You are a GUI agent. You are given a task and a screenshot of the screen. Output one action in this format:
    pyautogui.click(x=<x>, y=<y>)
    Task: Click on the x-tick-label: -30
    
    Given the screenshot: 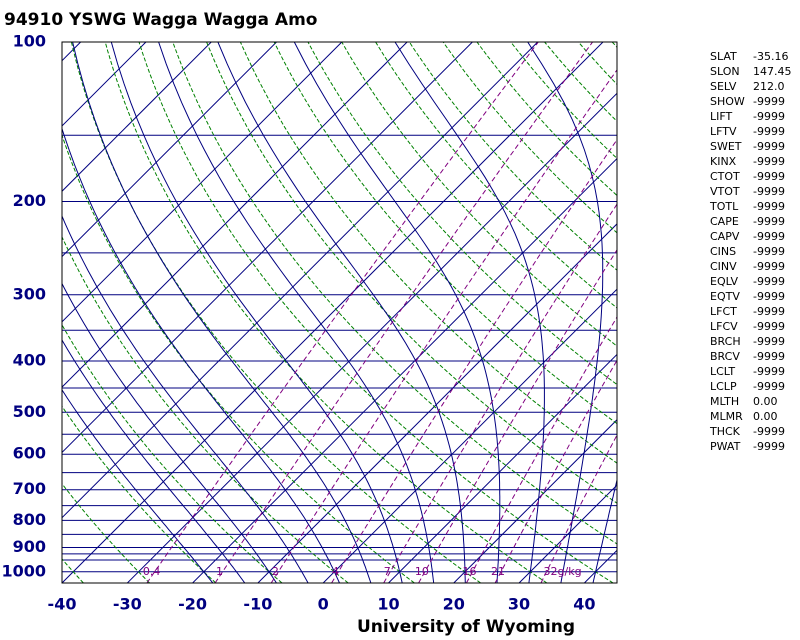 What is the action you would take?
    pyautogui.click(x=127, y=604)
    